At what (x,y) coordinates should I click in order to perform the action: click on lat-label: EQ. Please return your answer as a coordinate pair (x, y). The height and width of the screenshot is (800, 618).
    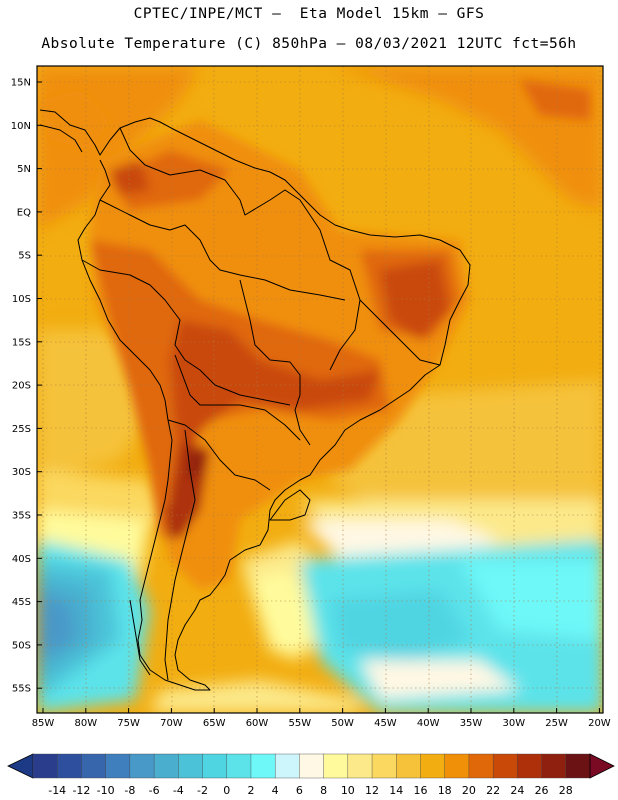
    Looking at the image, I should click on (24, 212).